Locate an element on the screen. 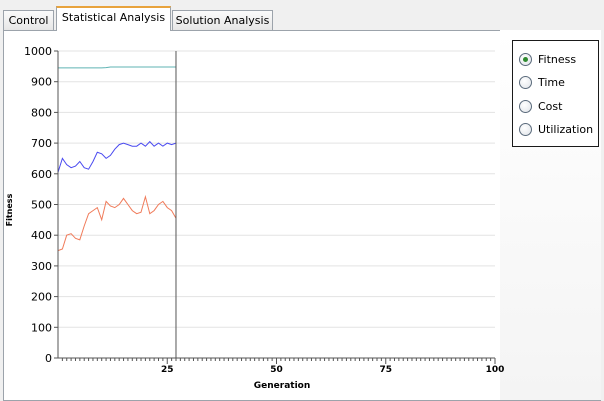  radio-fitness: Fitness is located at coordinates (547, 59).